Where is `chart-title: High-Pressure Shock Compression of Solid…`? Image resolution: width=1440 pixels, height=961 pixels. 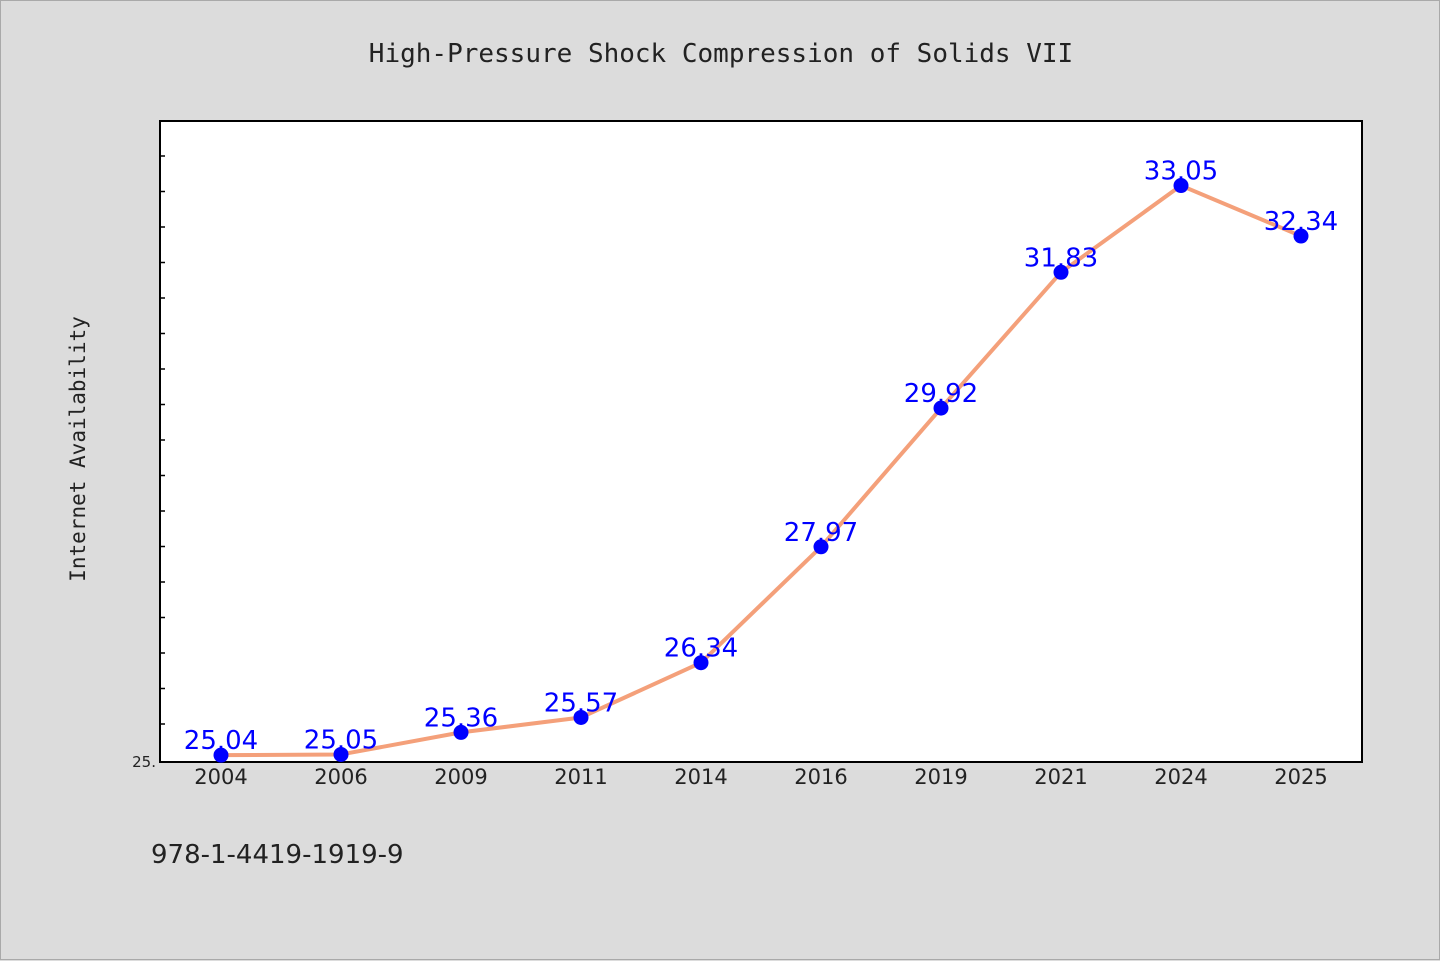
chart-title: High-Pressure Shock Compression of Solid… is located at coordinates (721, 54).